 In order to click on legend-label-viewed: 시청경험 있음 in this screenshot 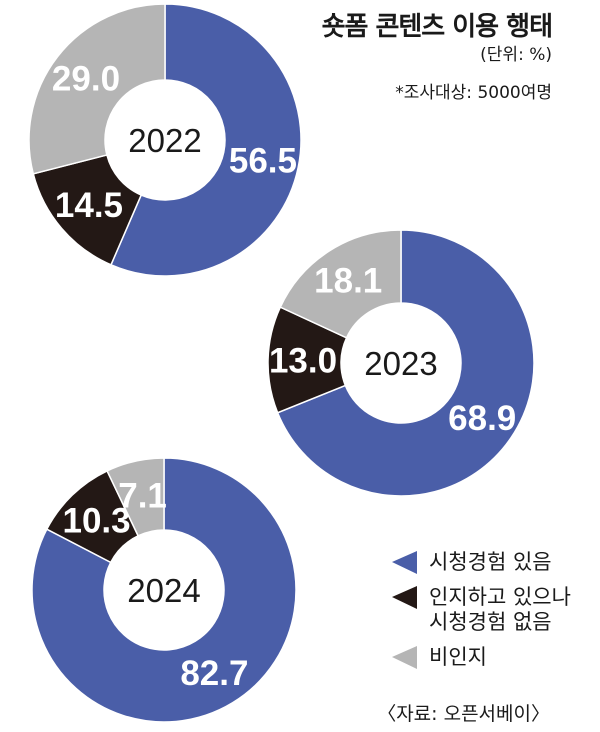, I will do `click(490, 562)`.